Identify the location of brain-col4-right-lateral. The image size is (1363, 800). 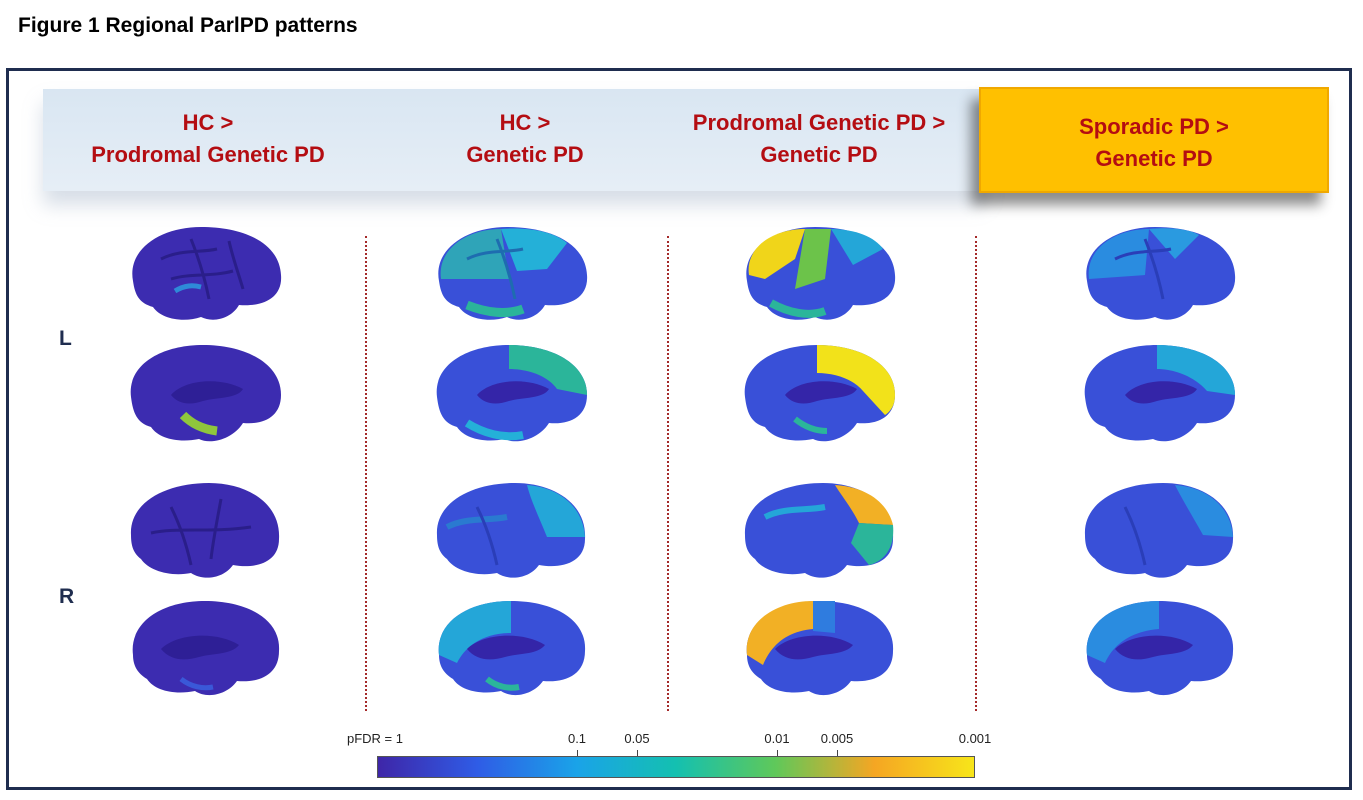
(1159, 530).